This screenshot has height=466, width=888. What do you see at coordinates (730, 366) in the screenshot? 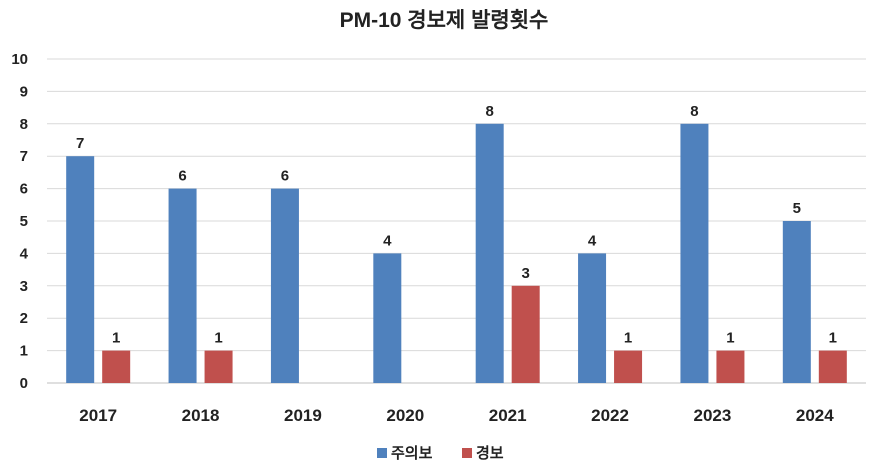
I see `bar-series2-2023` at bounding box center [730, 366].